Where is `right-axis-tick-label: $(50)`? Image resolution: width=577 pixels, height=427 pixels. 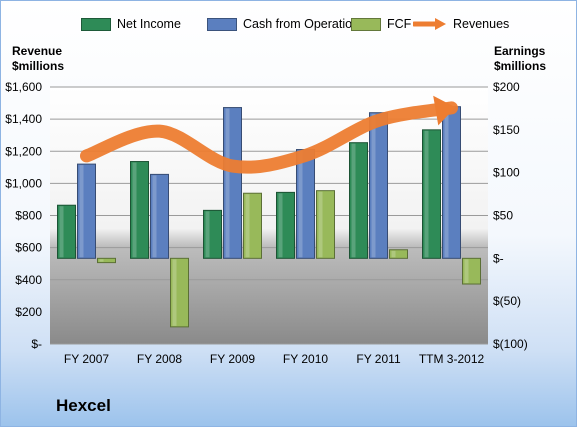 right-axis-tick-label: $(50) is located at coordinates (507, 301).